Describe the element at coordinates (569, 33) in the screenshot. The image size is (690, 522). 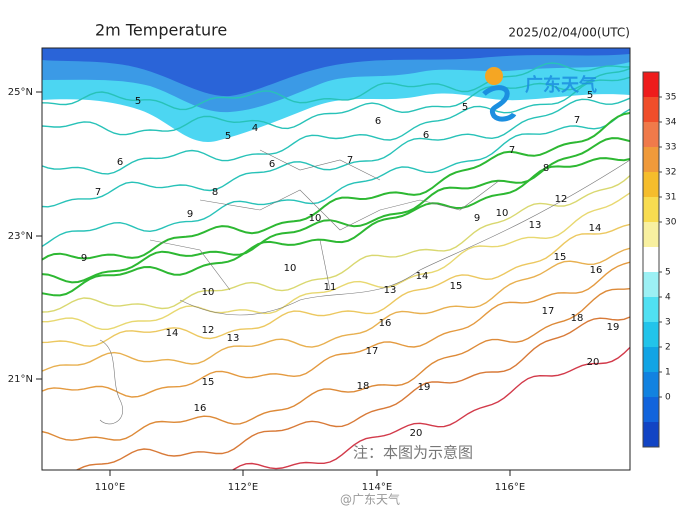
I see `valid-time: 2025/02/04/00(UTC)` at that location.